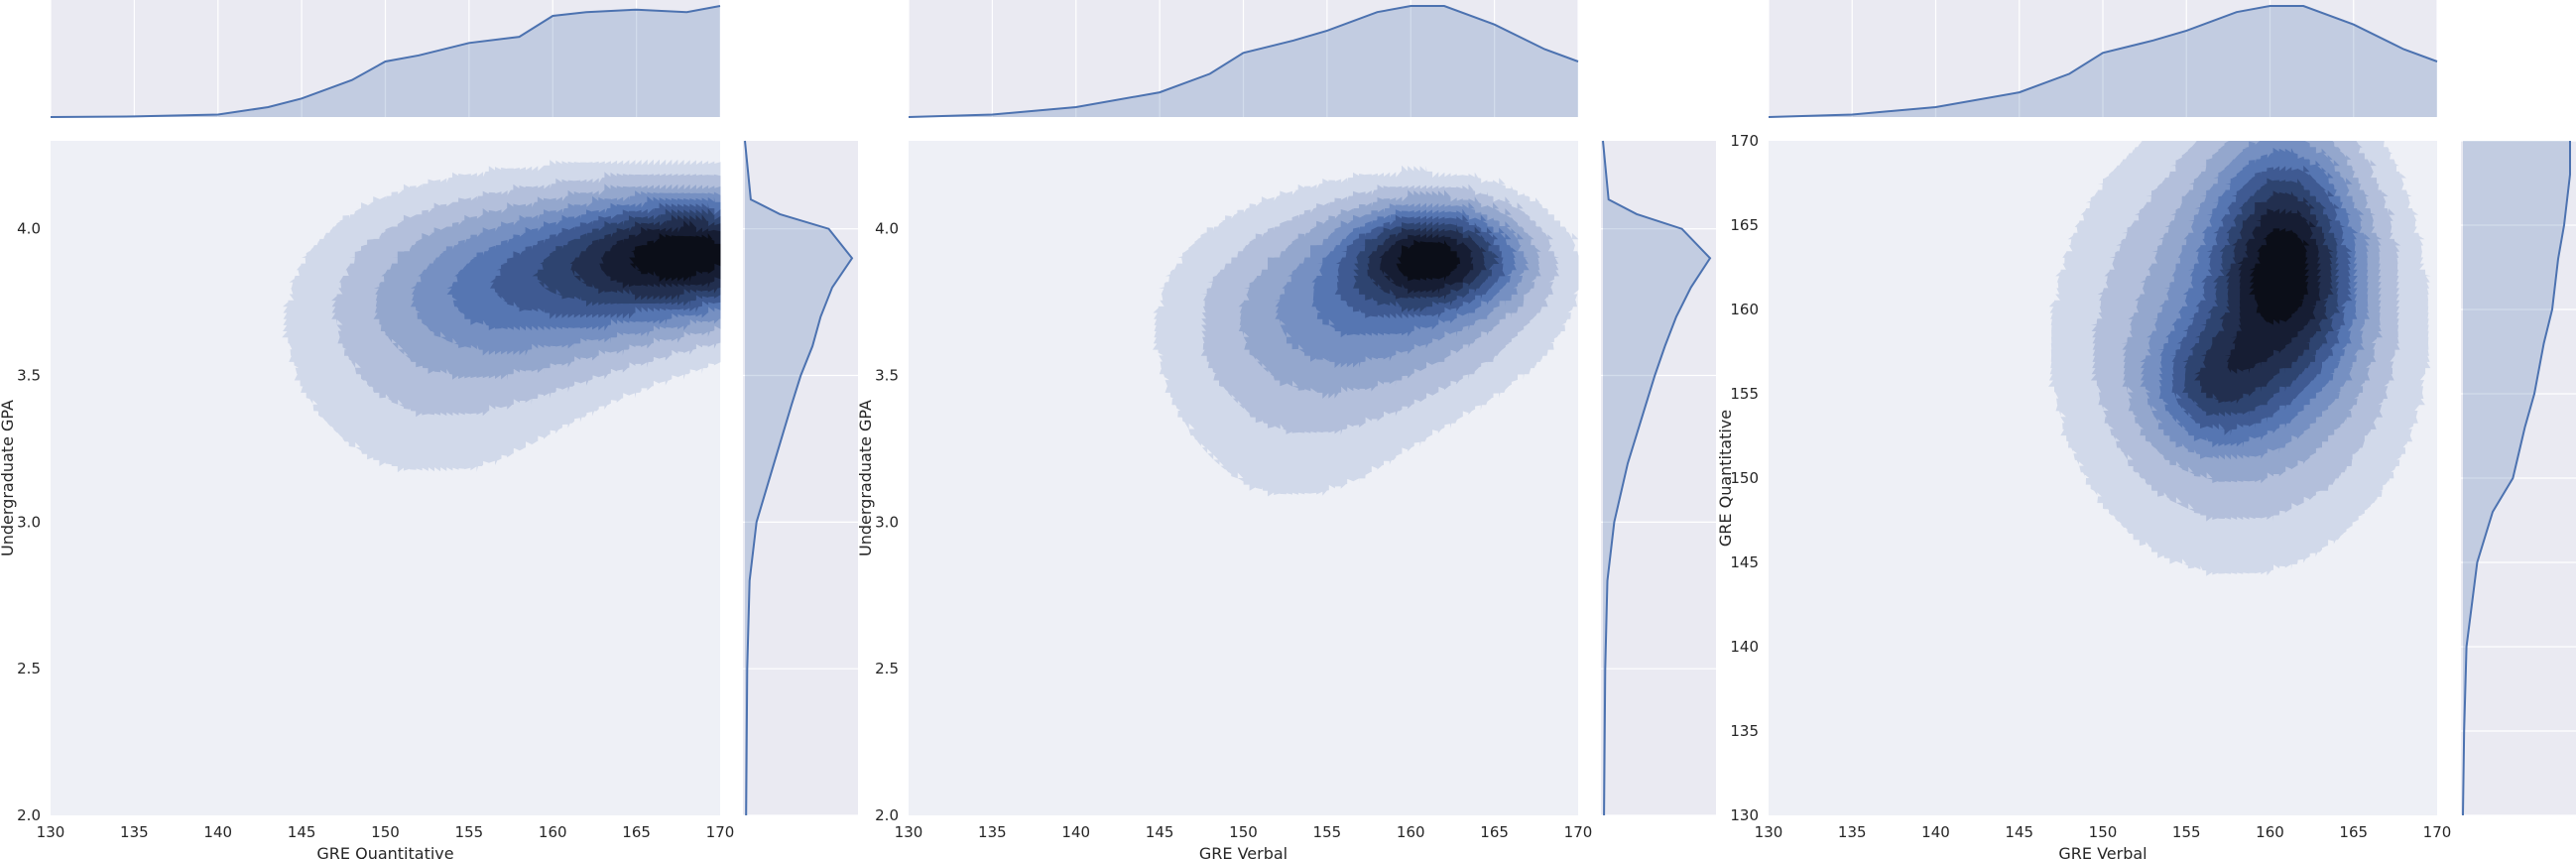 This screenshot has height=859, width=2576. Describe the element at coordinates (1725, 478) in the screenshot. I see `y-axis-label: GRE Quantitative` at that location.